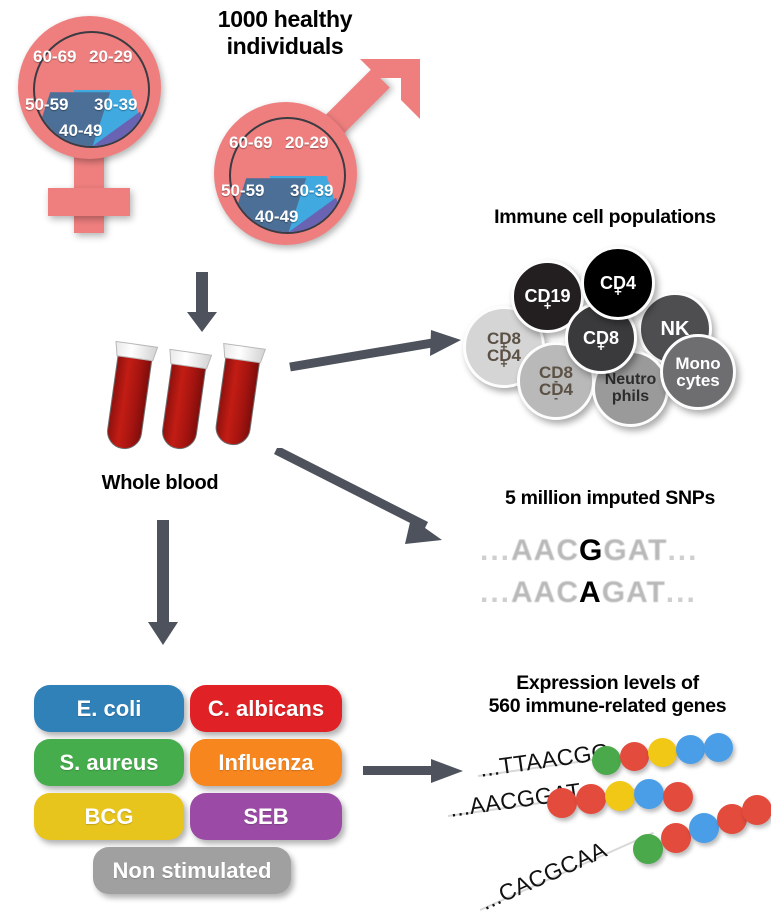 This screenshot has height=922, width=771. I want to click on gene-strand-3: ...CACGCAA, so click(610, 855).